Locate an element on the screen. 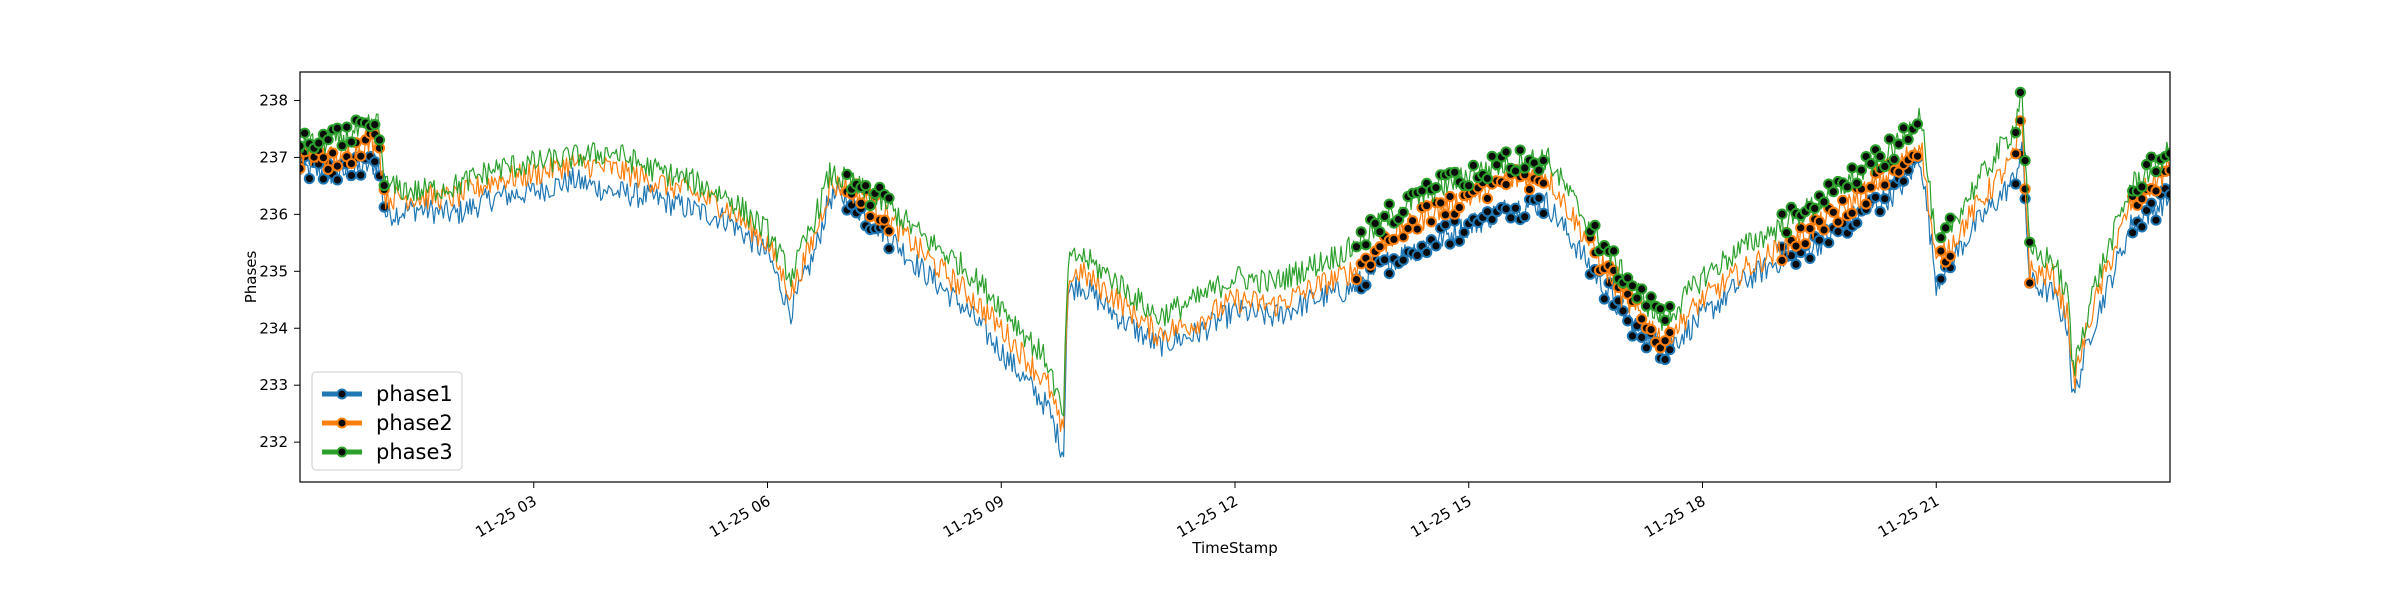 The height and width of the screenshot is (600, 2400). x-axis-title: TimeStamp is located at coordinates (1234, 548).